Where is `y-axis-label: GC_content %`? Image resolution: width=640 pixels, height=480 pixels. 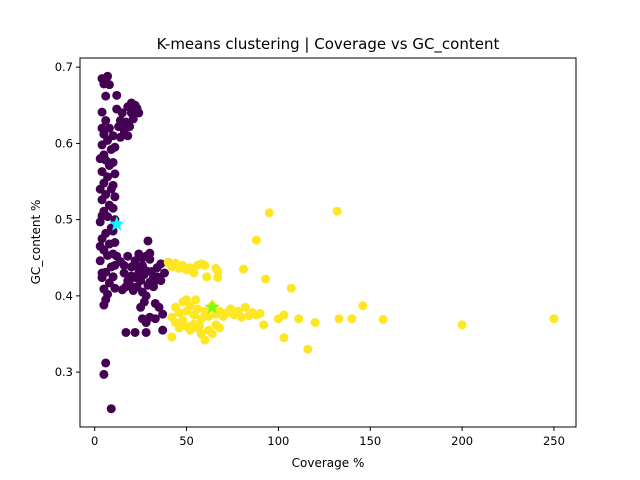
y-axis-label: GC_content % is located at coordinates (36, 242).